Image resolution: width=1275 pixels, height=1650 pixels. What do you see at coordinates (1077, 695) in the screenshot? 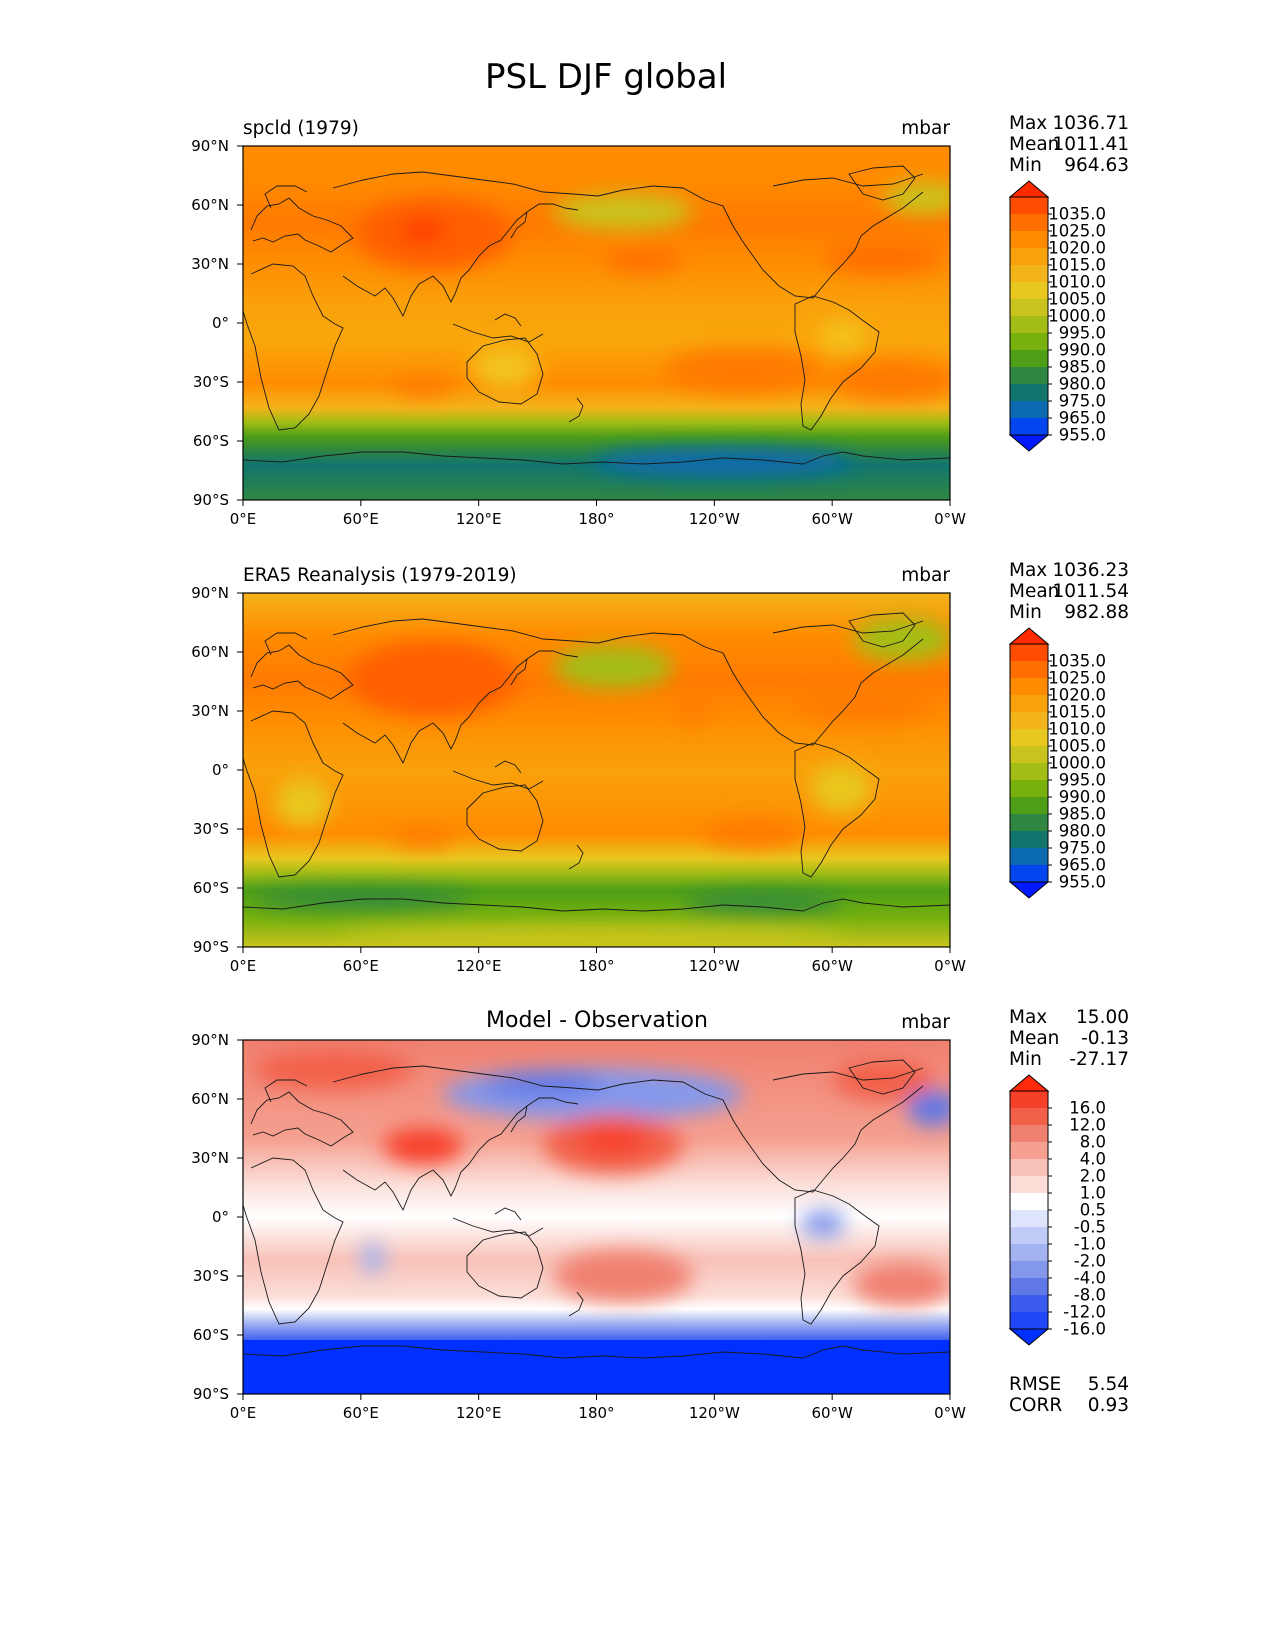
I see `colorbar-level-label: 1020.0` at bounding box center [1077, 695].